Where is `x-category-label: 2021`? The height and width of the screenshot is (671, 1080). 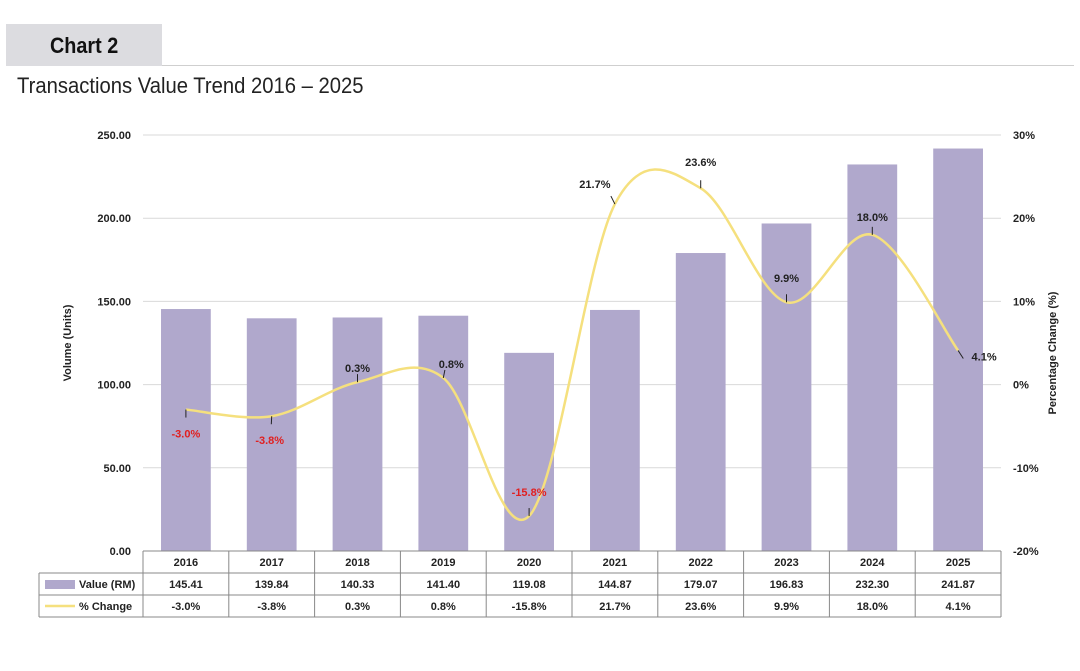
x-category-label: 2021 is located at coordinates (615, 563).